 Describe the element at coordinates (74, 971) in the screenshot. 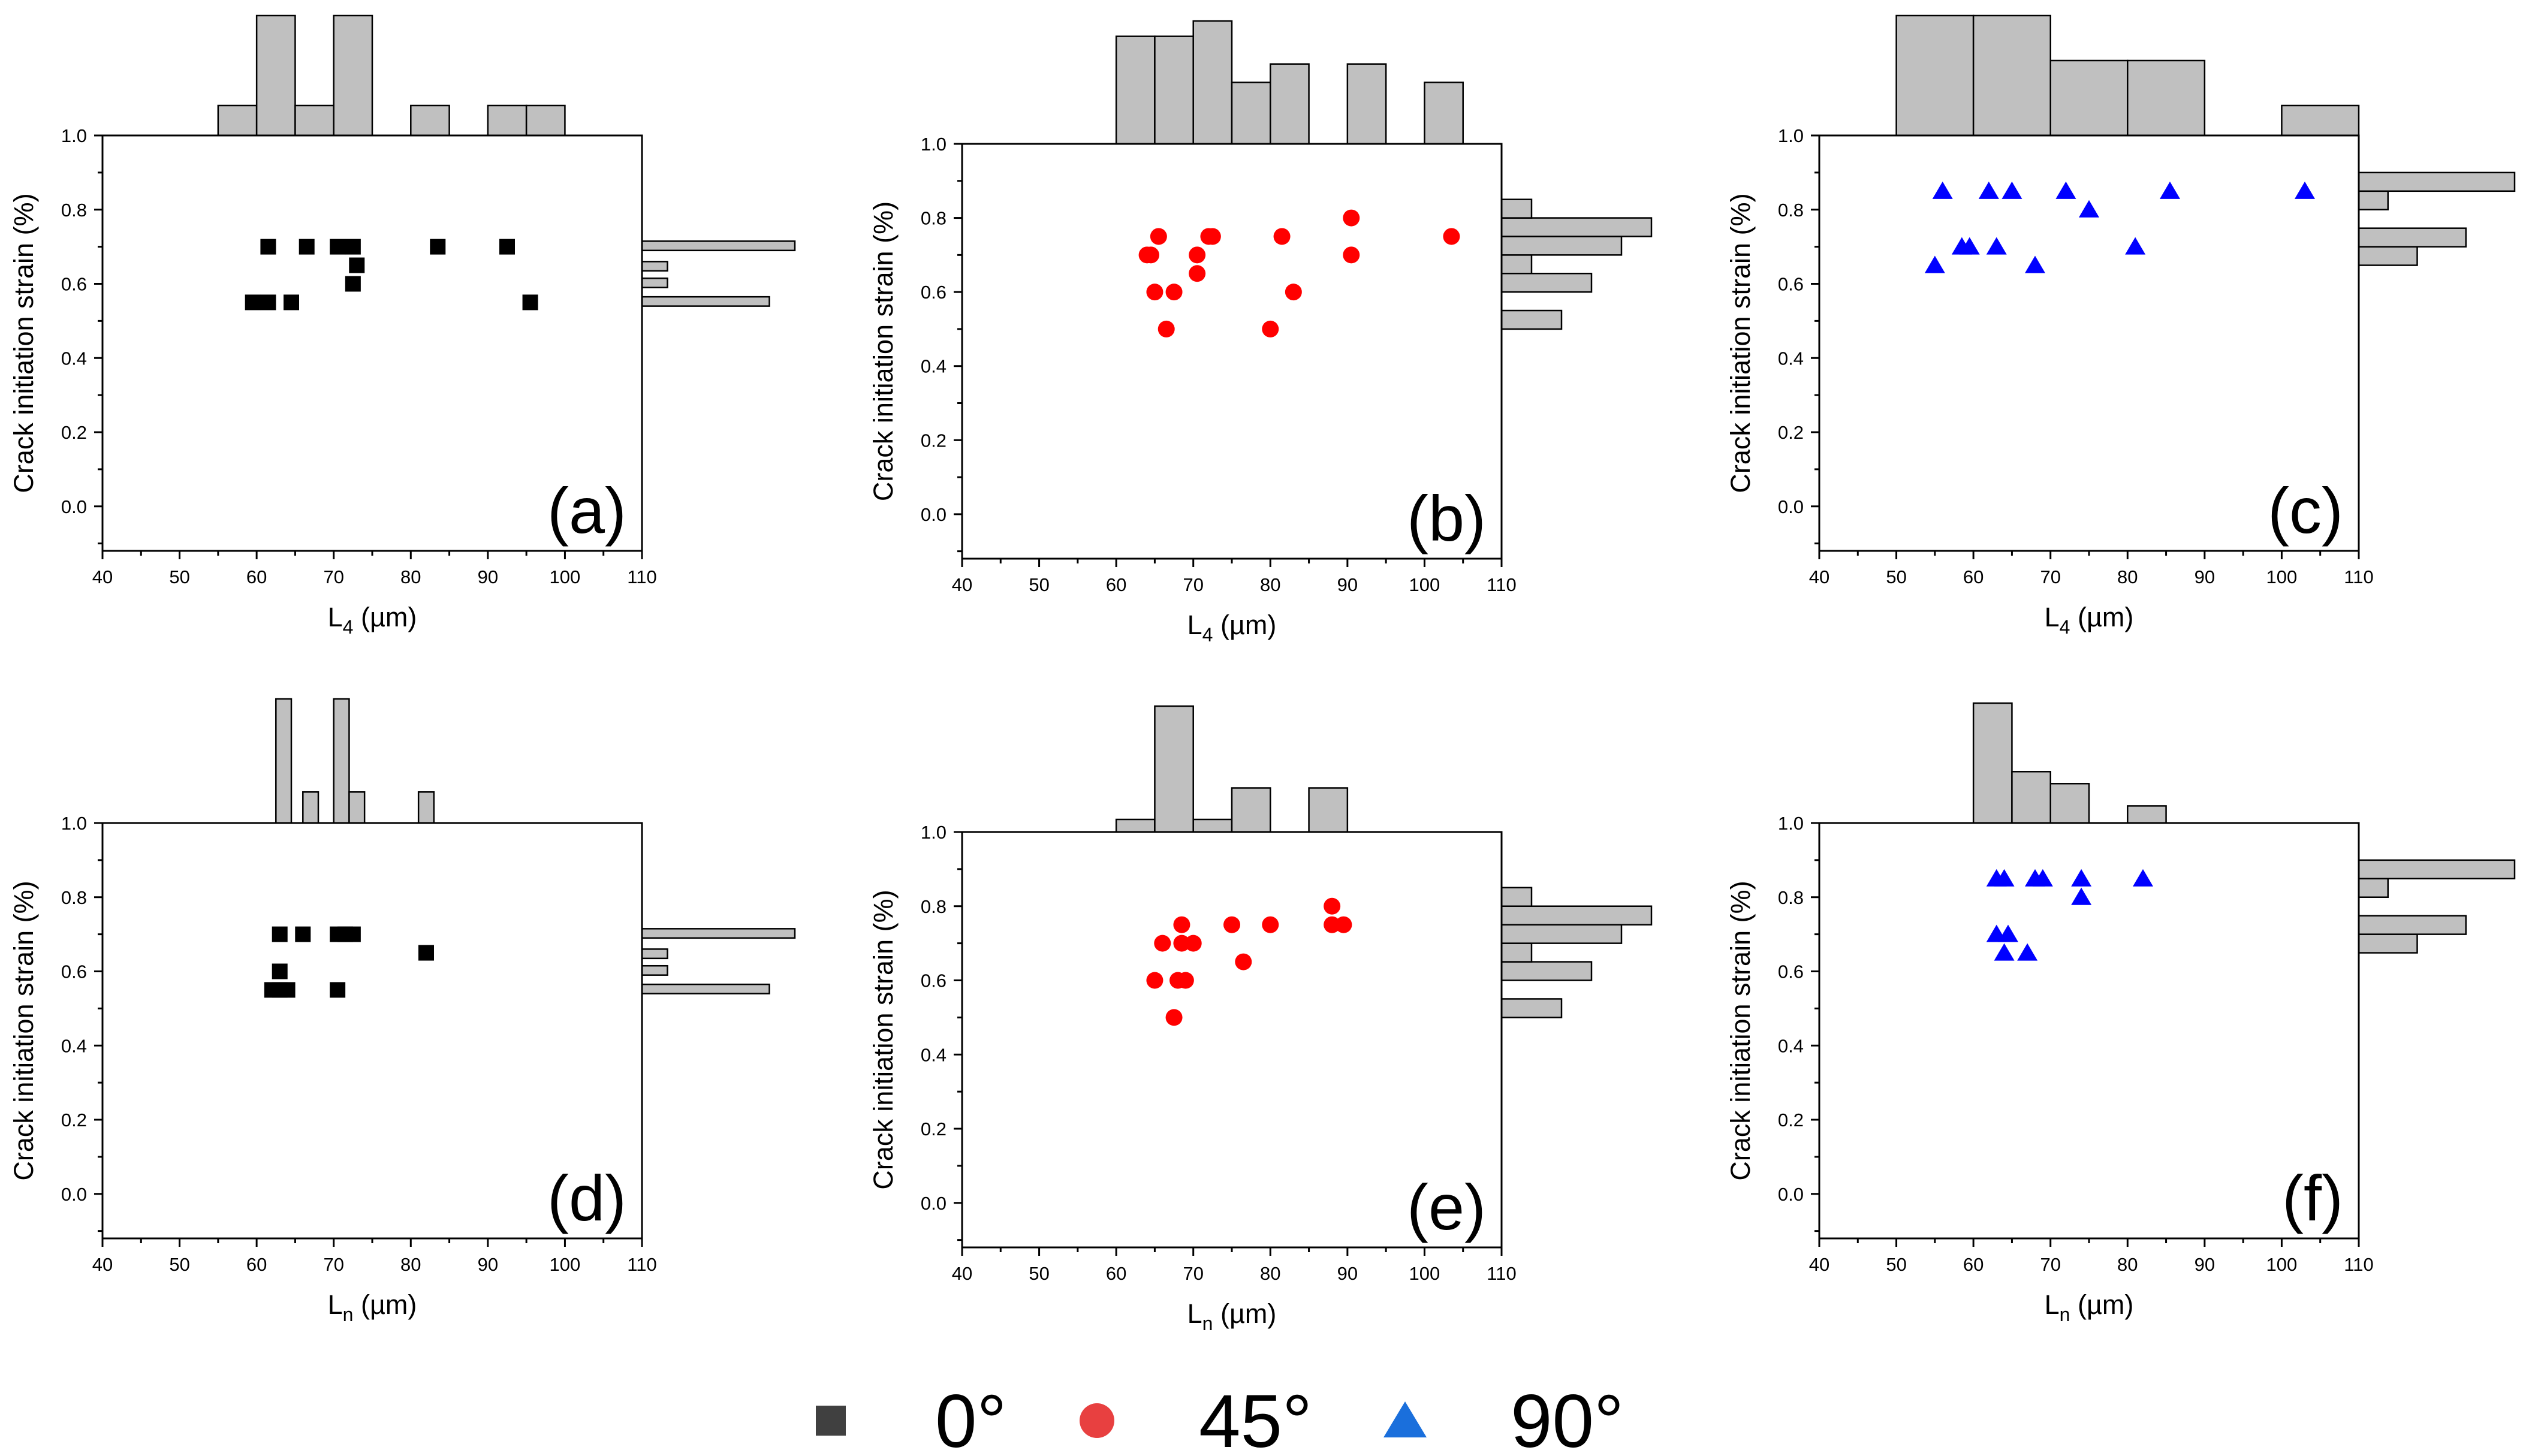

I see `y-tick-label: 0.6` at that location.